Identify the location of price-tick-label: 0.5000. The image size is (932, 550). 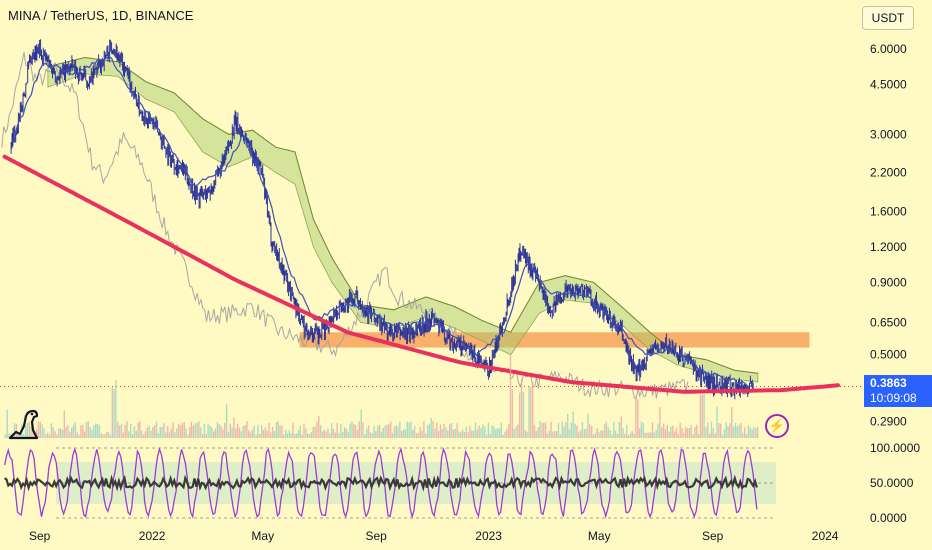
(888, 355).